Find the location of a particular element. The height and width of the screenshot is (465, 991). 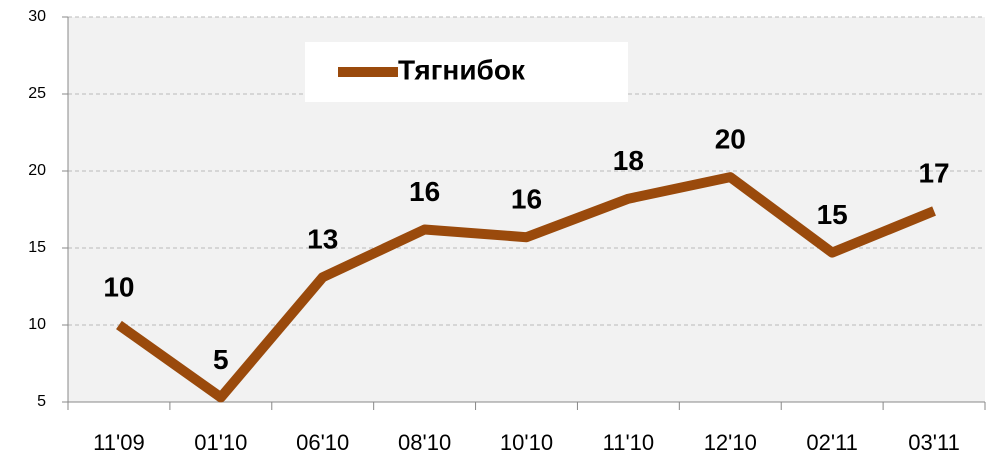

y-tick-label: 30 is located at coordinates (37, 16).